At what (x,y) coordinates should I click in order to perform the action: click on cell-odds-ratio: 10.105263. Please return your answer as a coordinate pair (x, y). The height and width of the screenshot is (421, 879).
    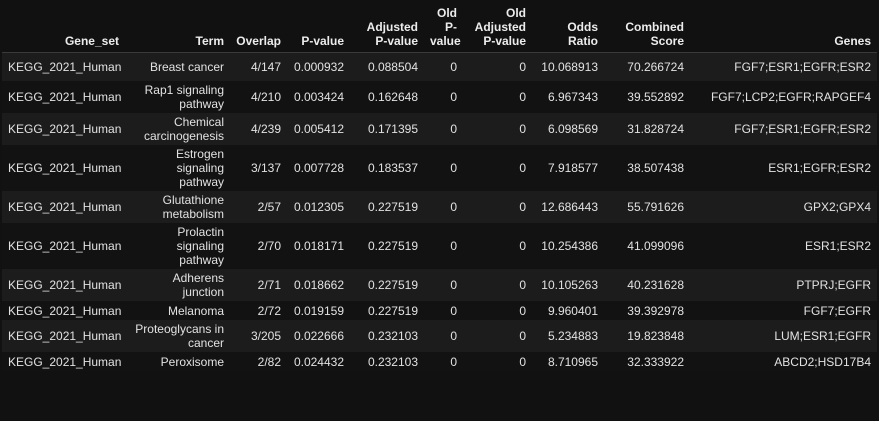
    Looking at the image, I should click on (568, 285).